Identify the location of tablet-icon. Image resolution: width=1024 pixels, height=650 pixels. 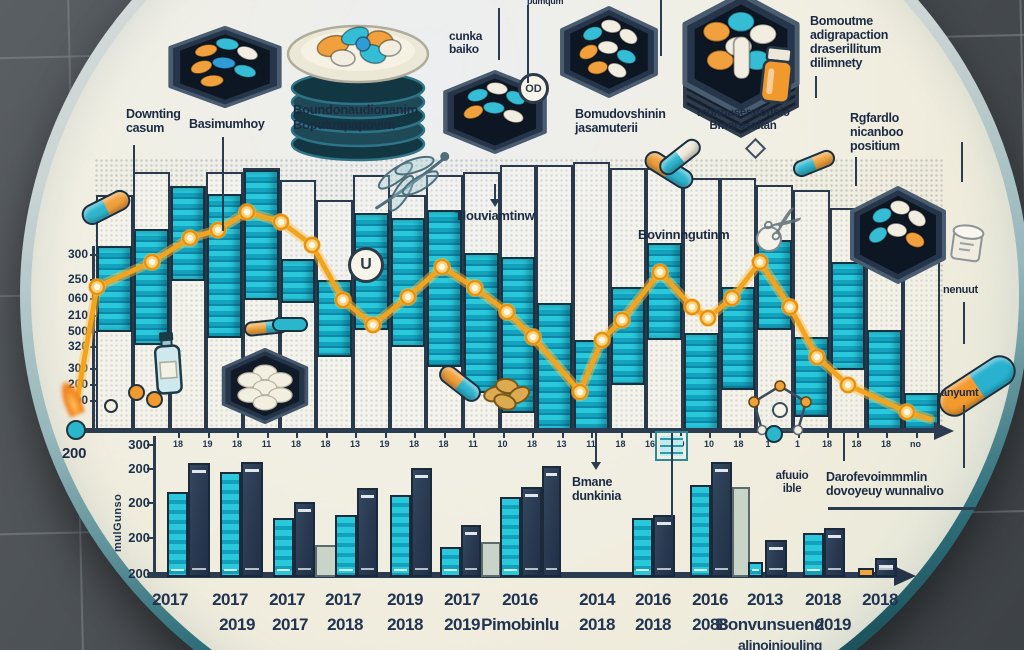
(290, 324).